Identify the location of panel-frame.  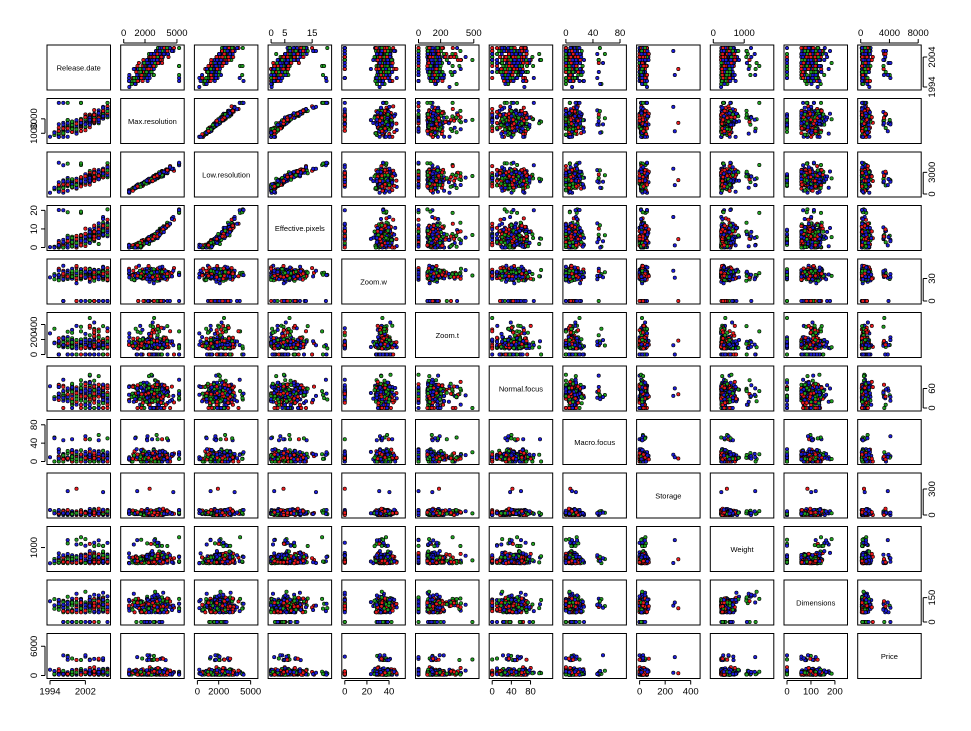
(79, 121).